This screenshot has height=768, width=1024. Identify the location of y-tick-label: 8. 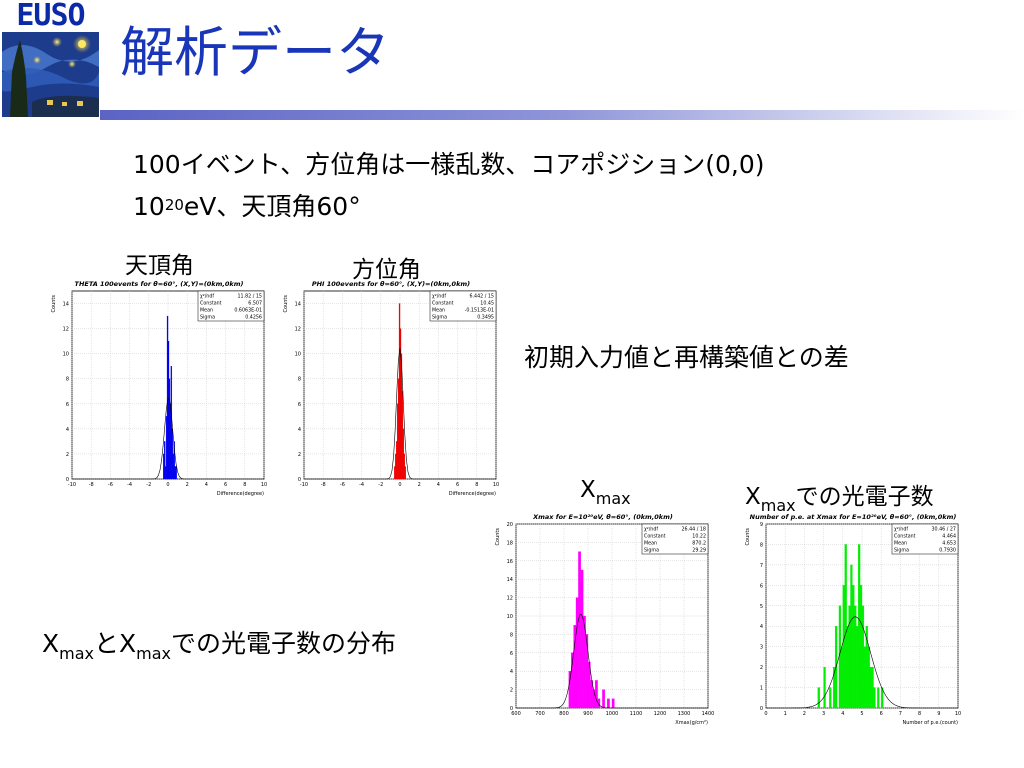
(299, 380).